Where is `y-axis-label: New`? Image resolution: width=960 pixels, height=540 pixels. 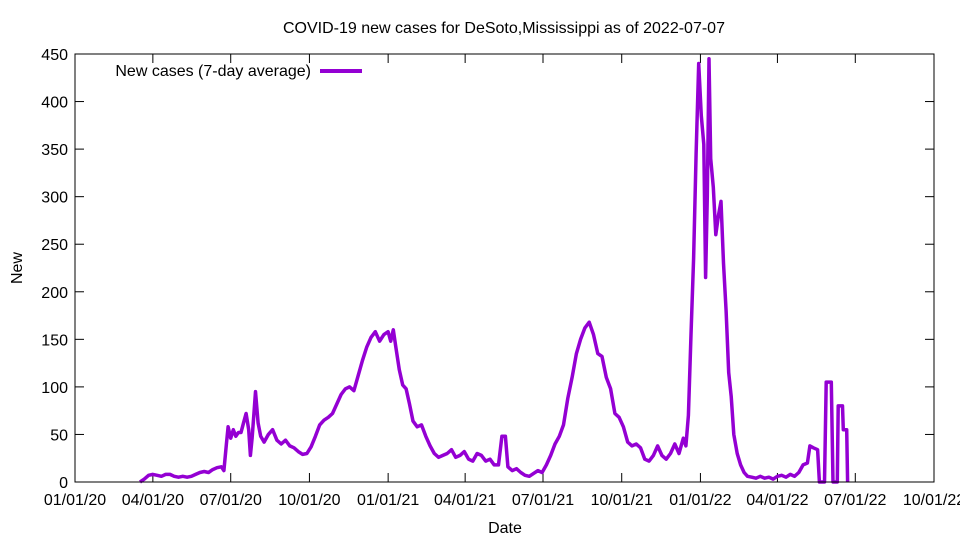
y-axis-label: New is located at coordinates (17, 268).